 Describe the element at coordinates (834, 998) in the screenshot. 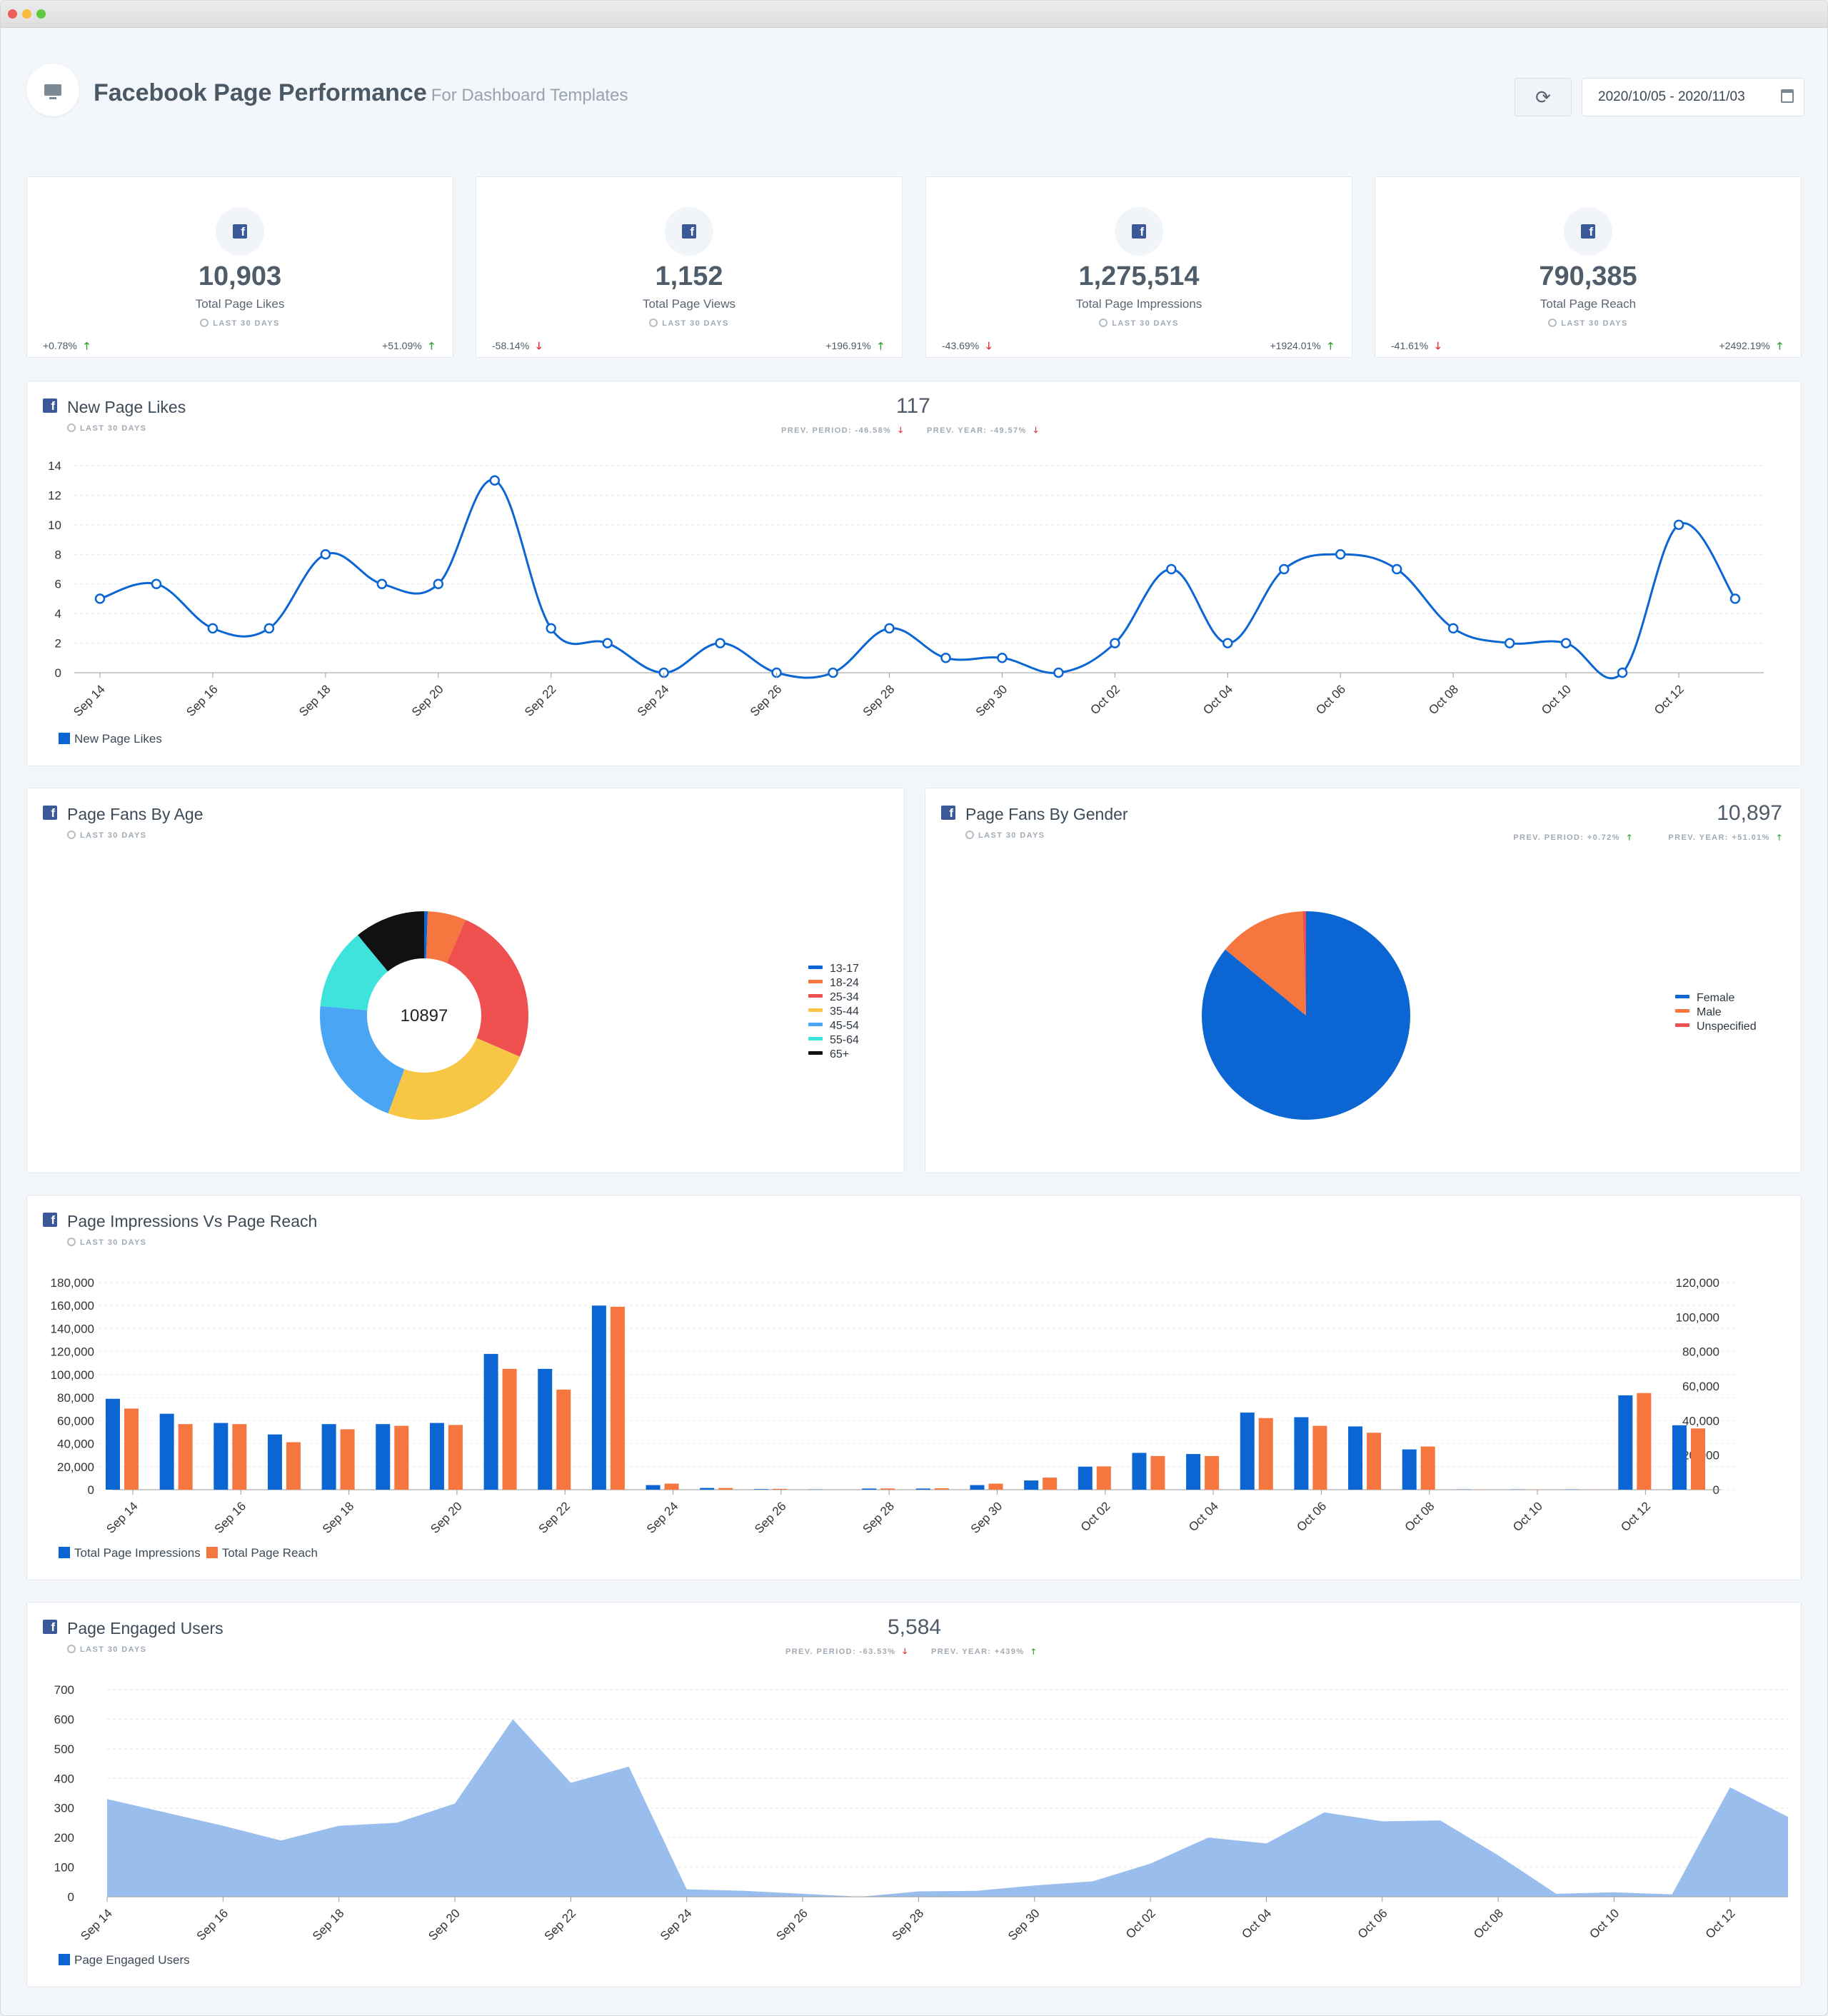

I see `legend-item: 25-34` at that location.